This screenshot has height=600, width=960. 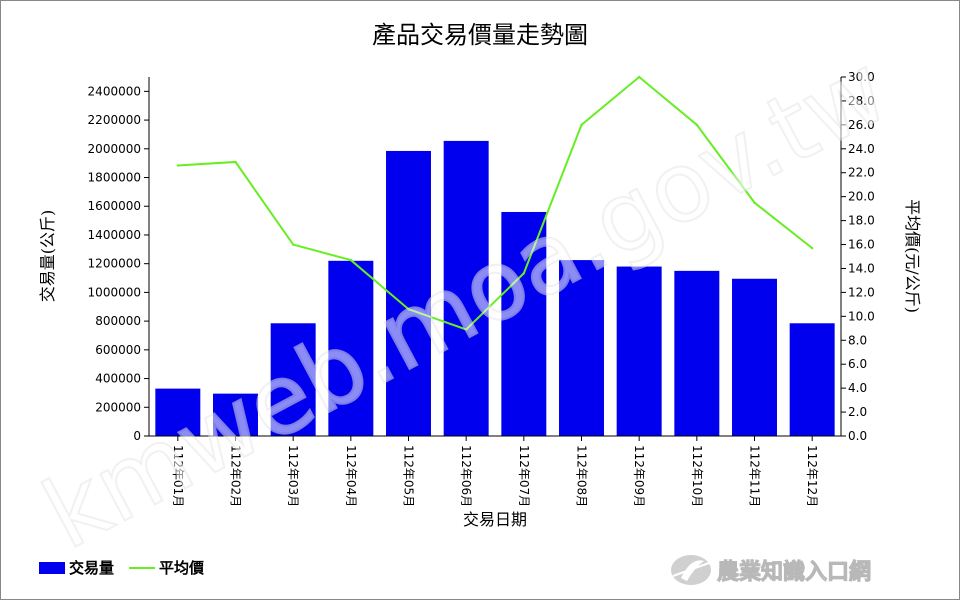 What do you see at coordinates (466, 476) in the screenshot?
I see `x-tick-label: 112年06月` at bounding box center [466, 476].